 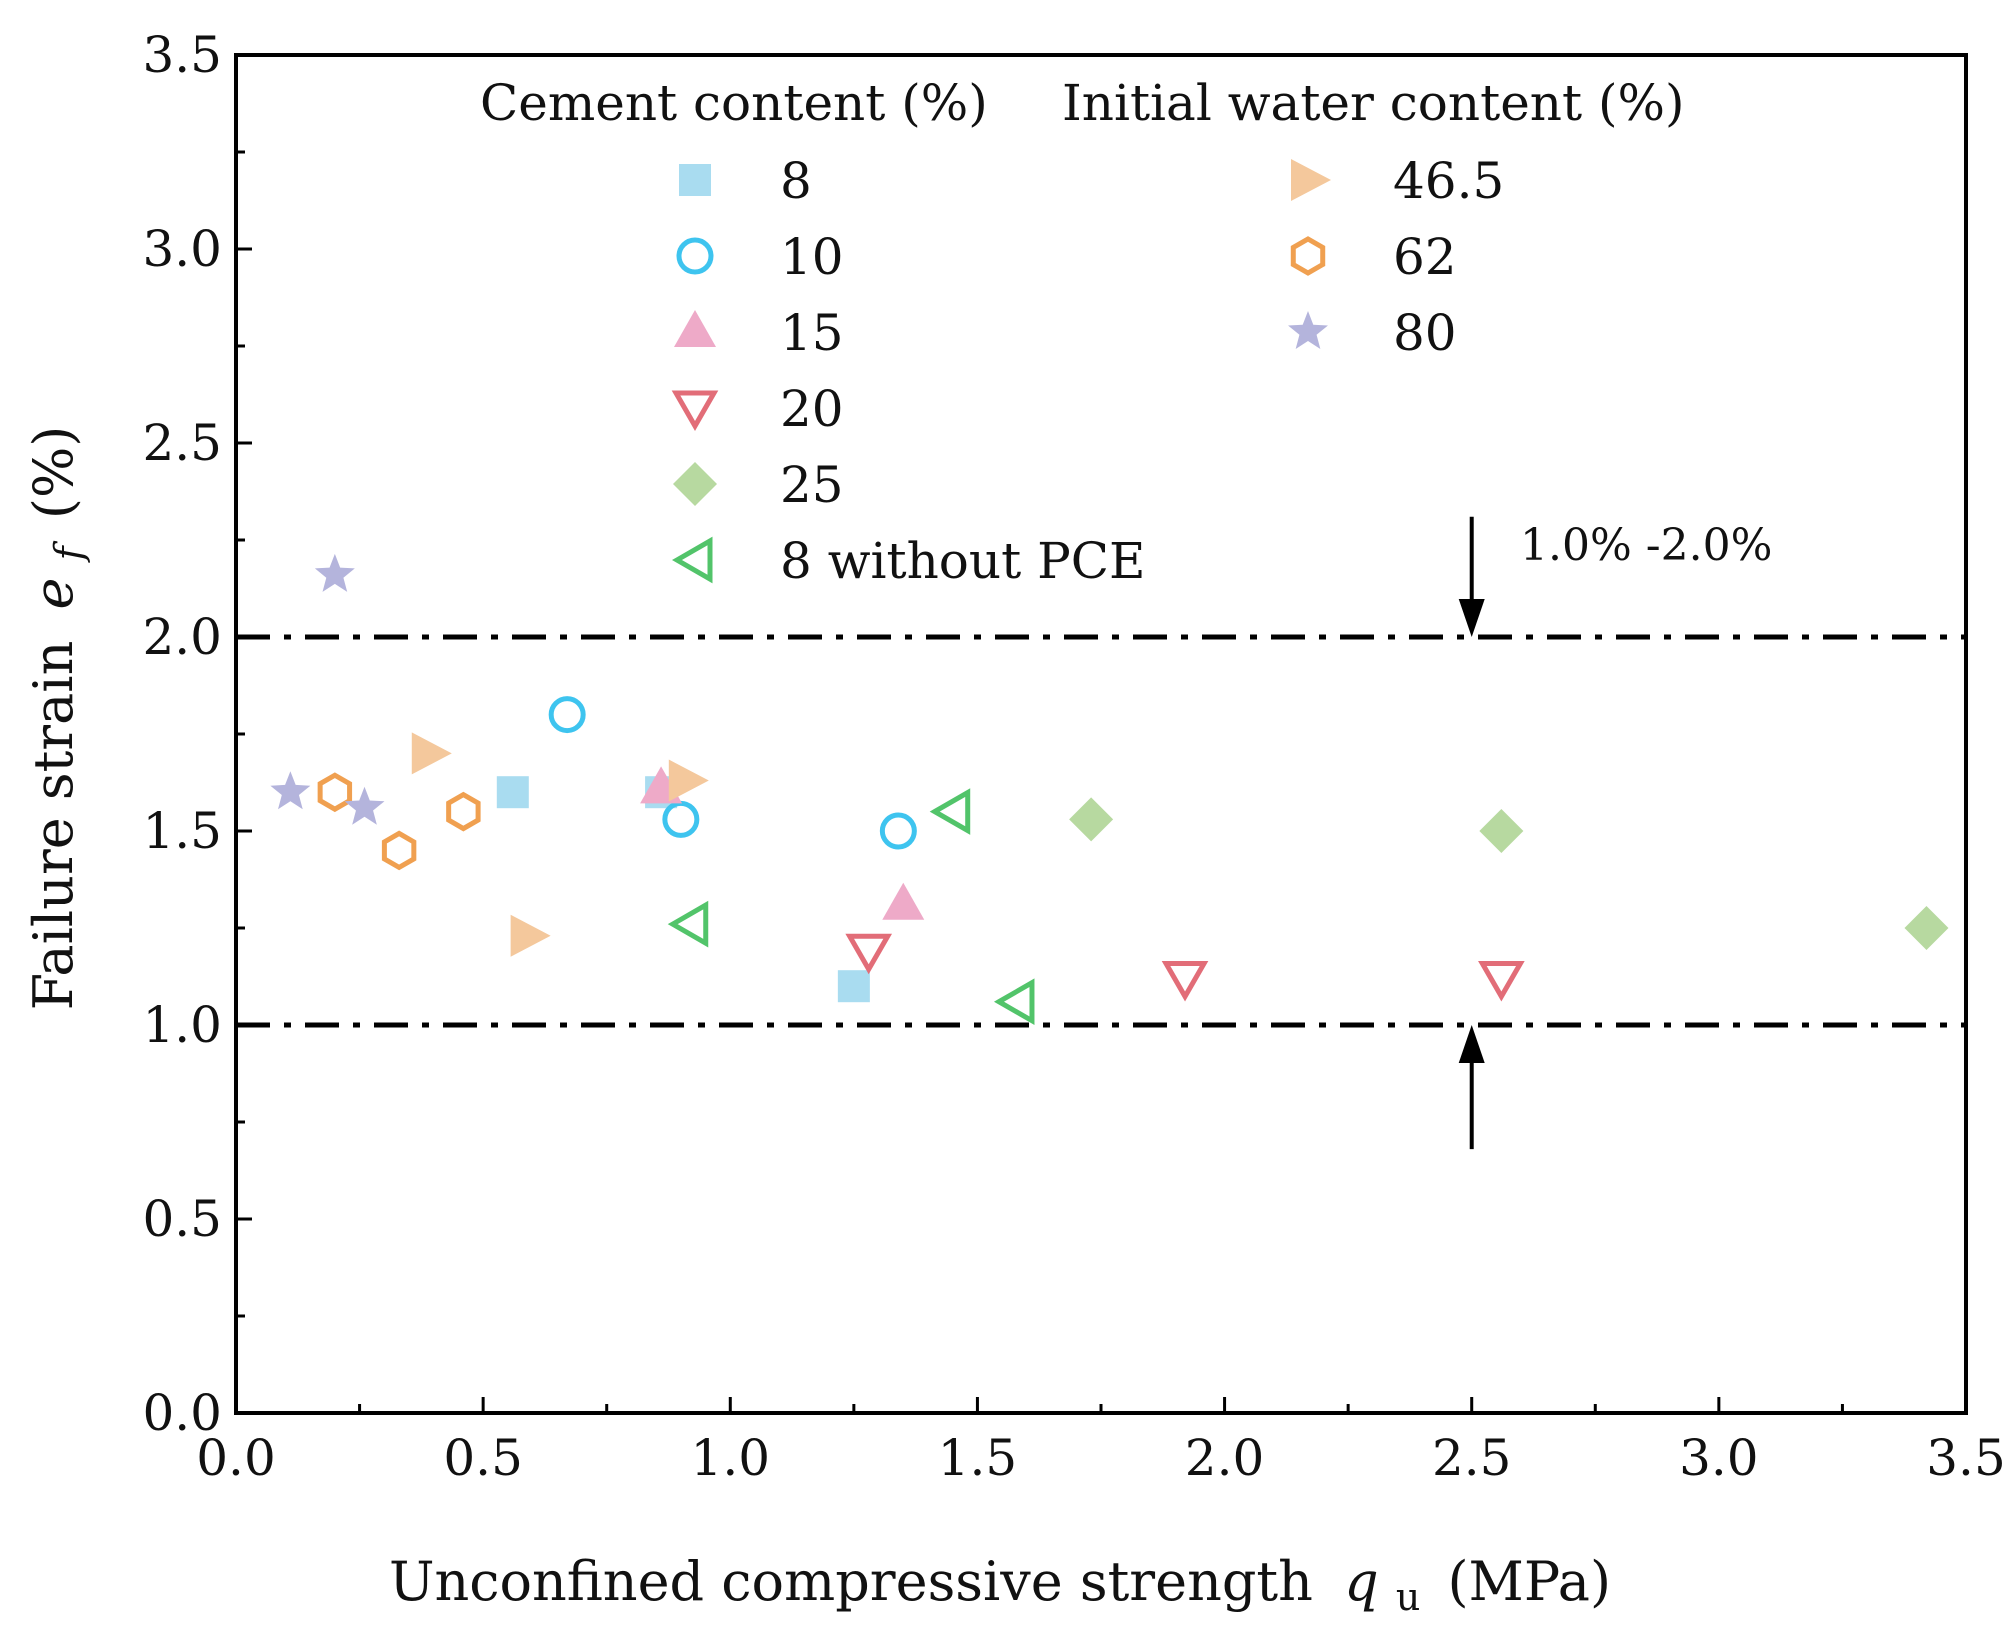 What do you see at coordinates (182, 831) in the screenshot?
I see `y-tick-label: 1.5` at bounding box center [182, 831].